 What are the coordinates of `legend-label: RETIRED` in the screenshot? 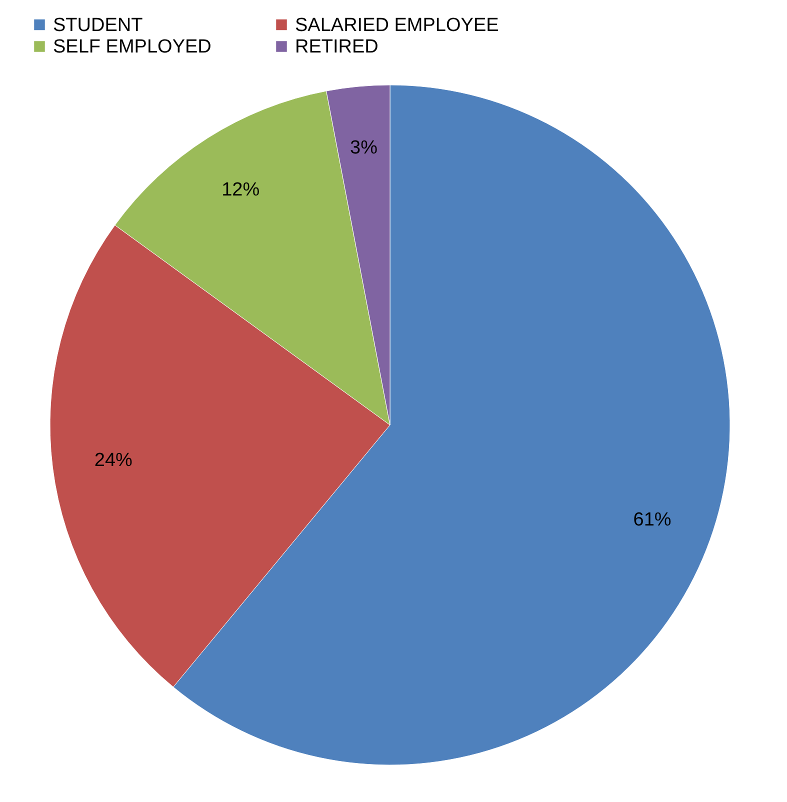 It's located at (336, 47).